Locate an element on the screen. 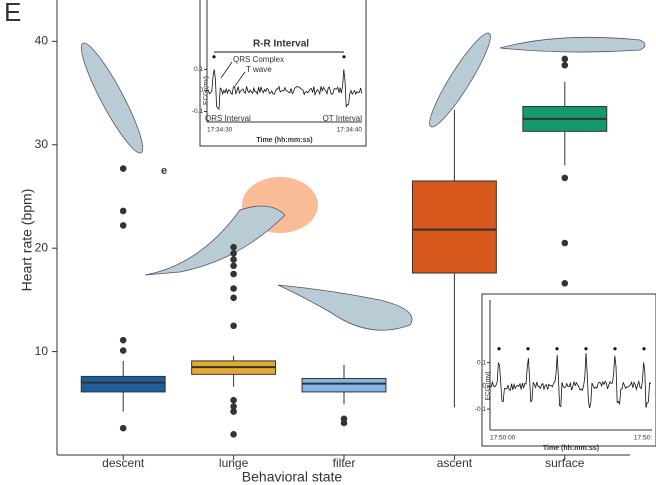  inset-title: R-R Interval is located at coordinates (281, 44).